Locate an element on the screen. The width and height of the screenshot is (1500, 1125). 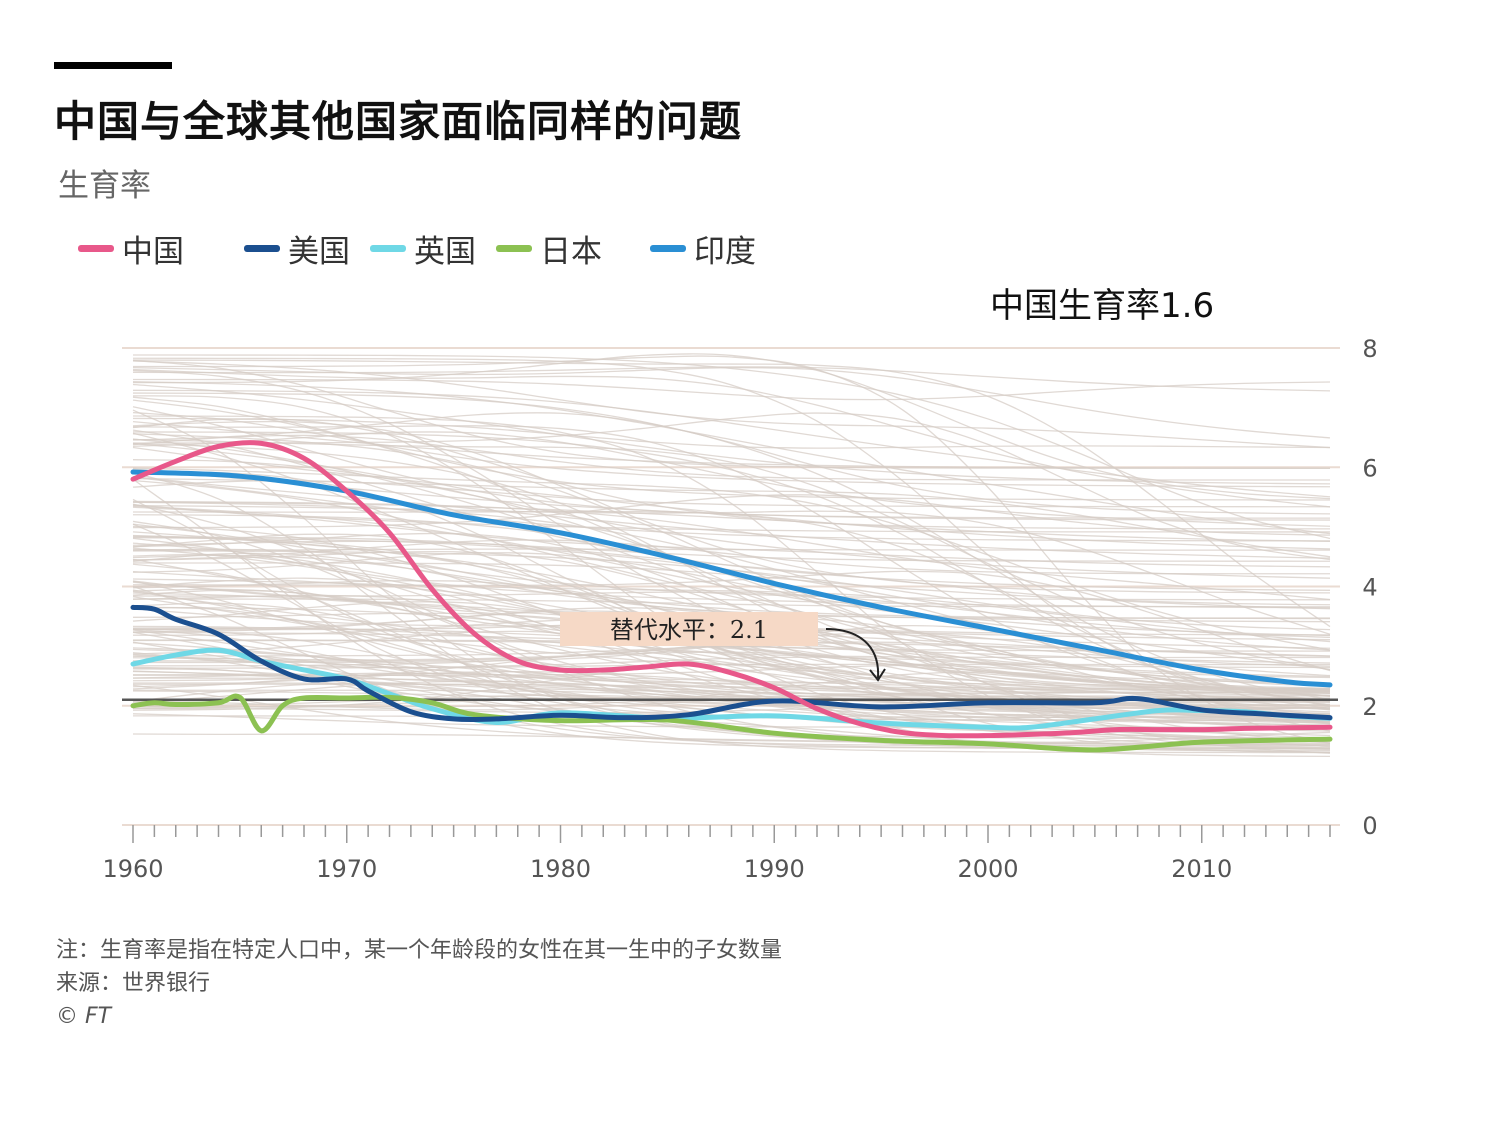
x-tick-label-1980: 1980 is located at coordinates (560, 869).